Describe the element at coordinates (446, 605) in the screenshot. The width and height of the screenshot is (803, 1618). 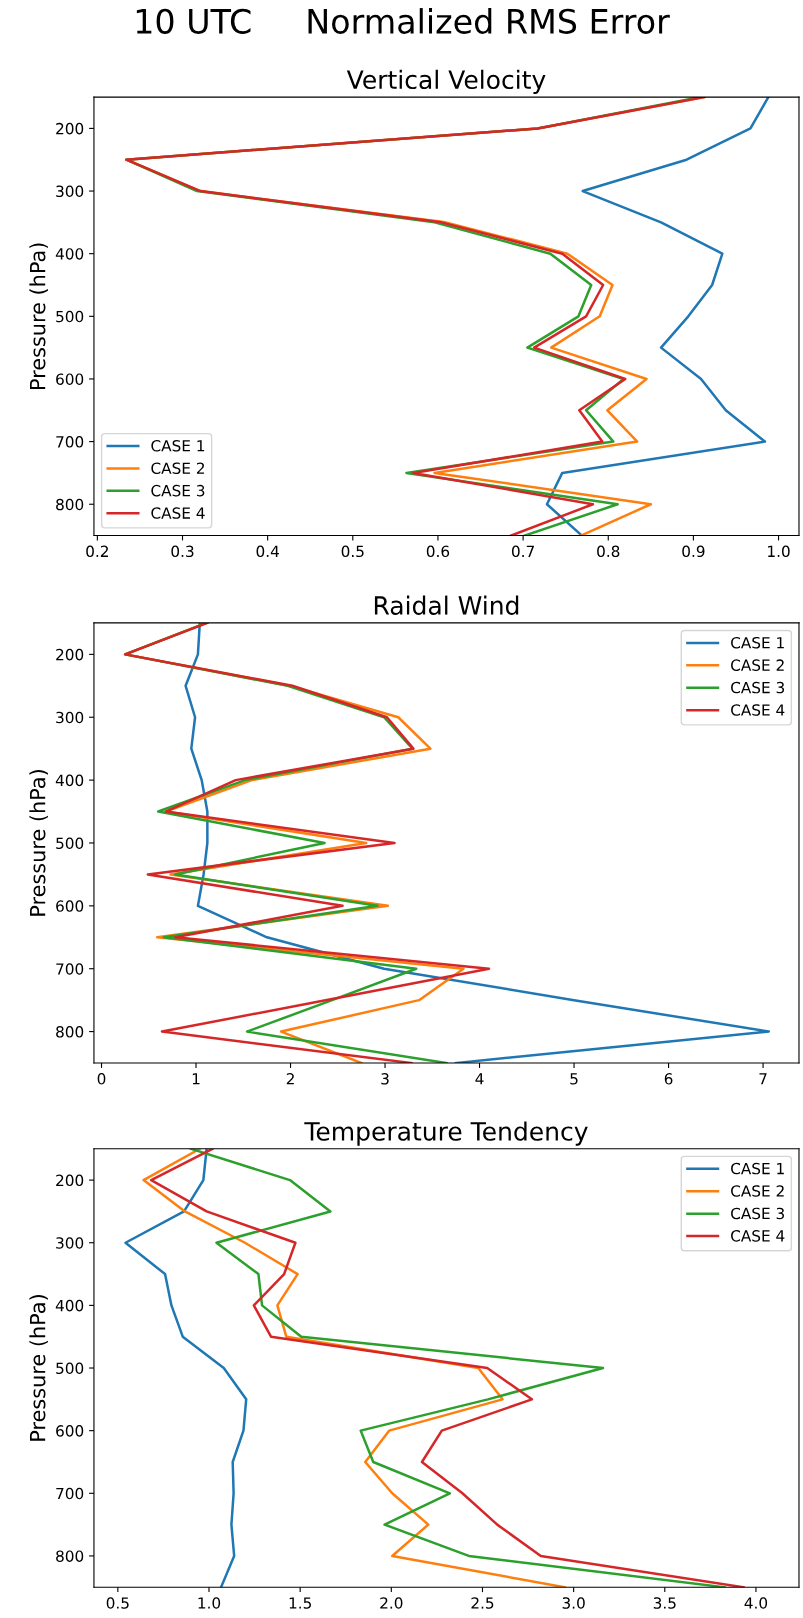
I see `chart-title: Raidal Wind` at that location.